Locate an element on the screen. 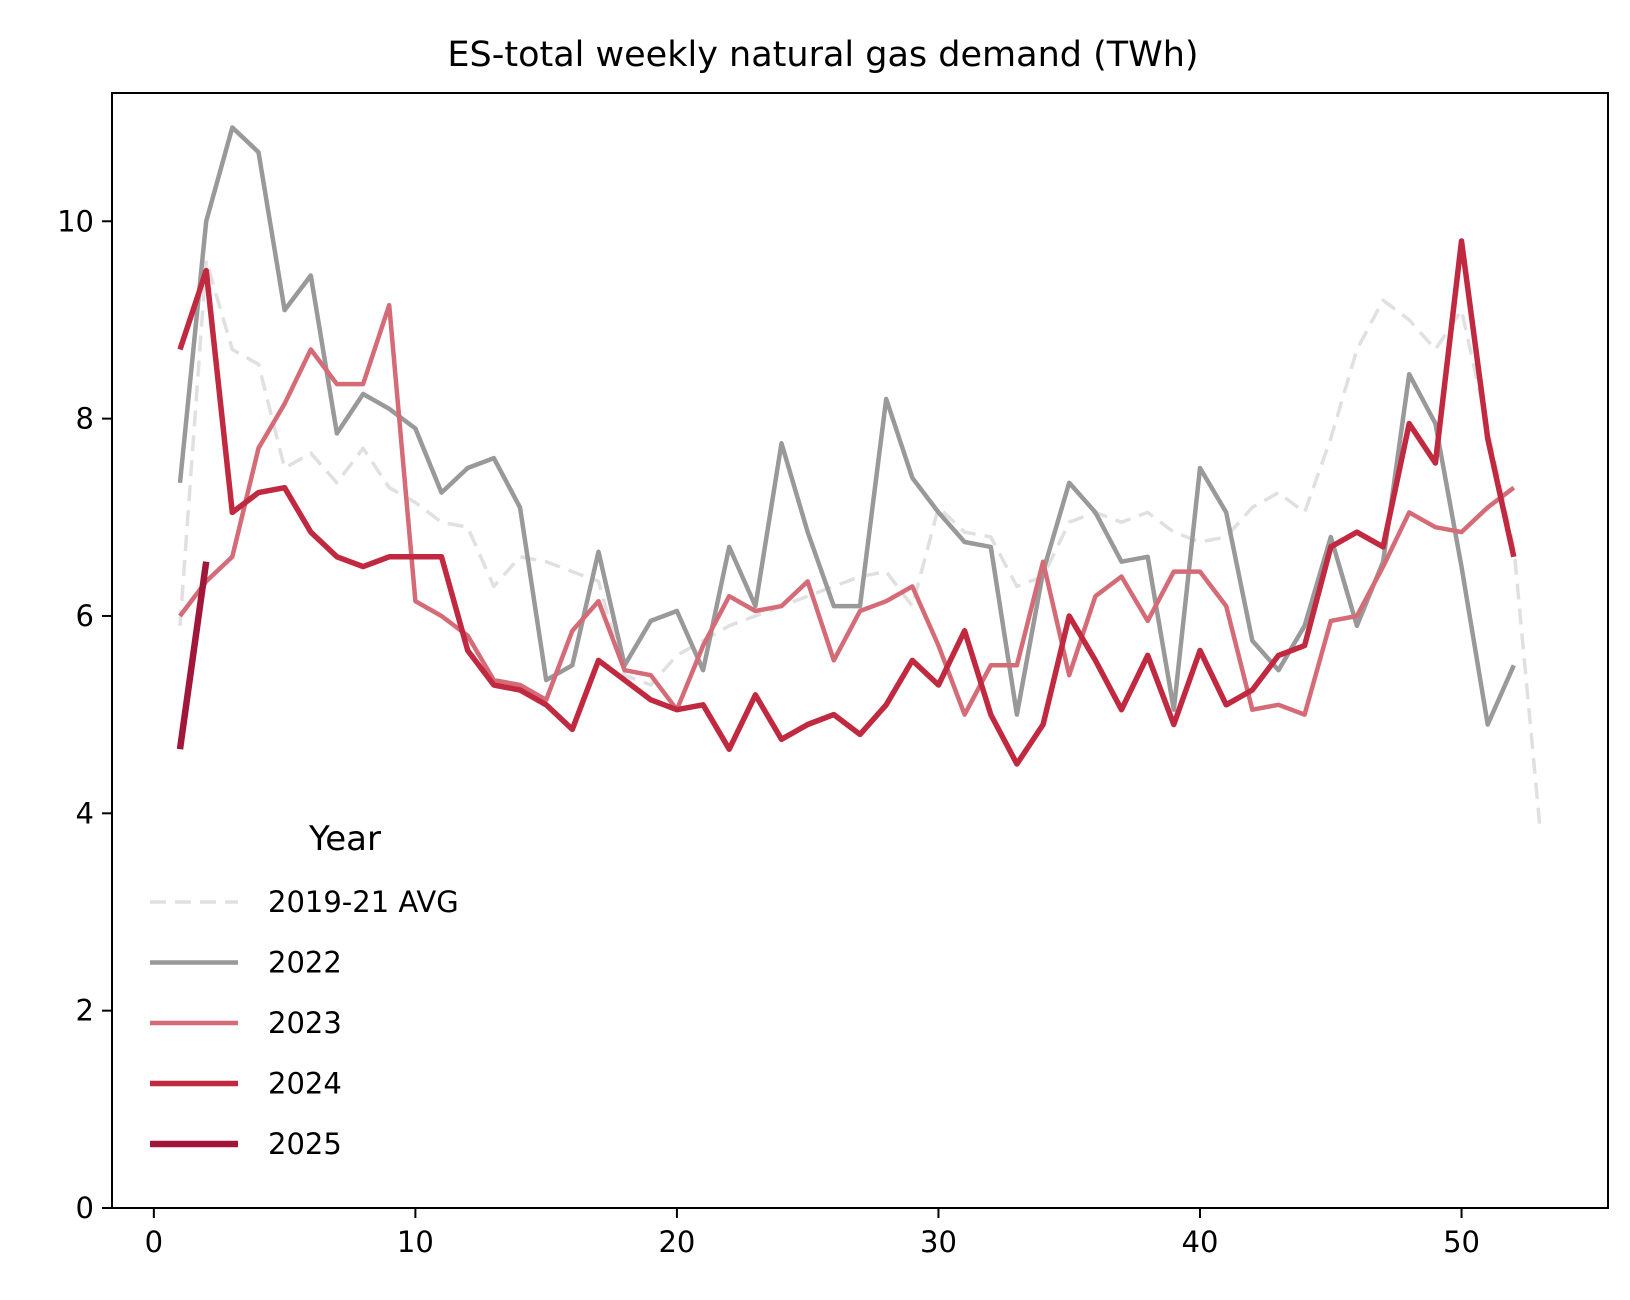 This screenshot has height=1300, width=1630. legend-label: 2025 is located at coordinates (305, 1144).